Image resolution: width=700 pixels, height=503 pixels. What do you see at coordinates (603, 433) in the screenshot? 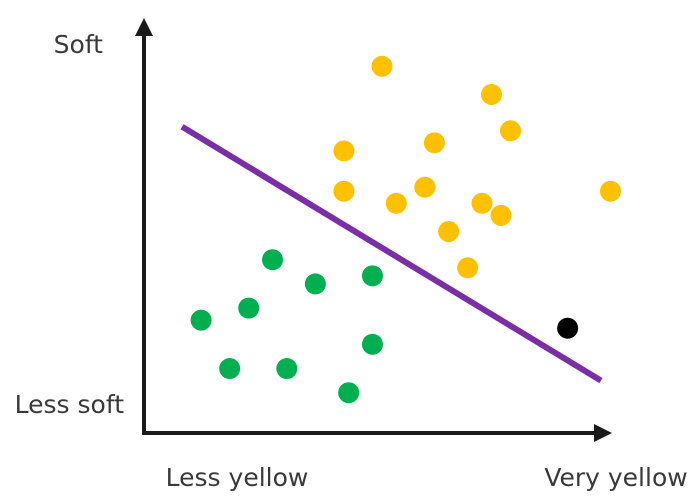
I see `x-axis-arrowhead` at bounding box center [603, 433].